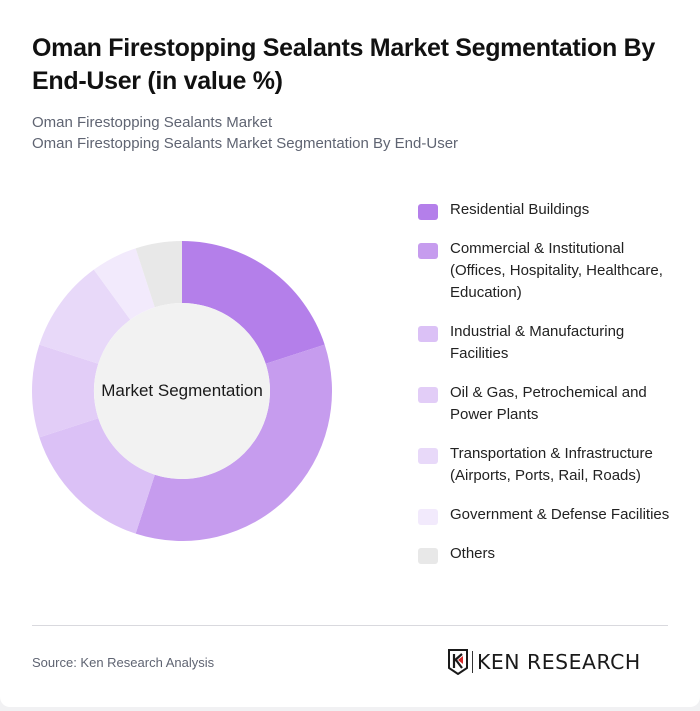  What do you see at coordinates (550, 554) in the screenshot?
I see `legend-item: Others` at bounding box center [550, 554].